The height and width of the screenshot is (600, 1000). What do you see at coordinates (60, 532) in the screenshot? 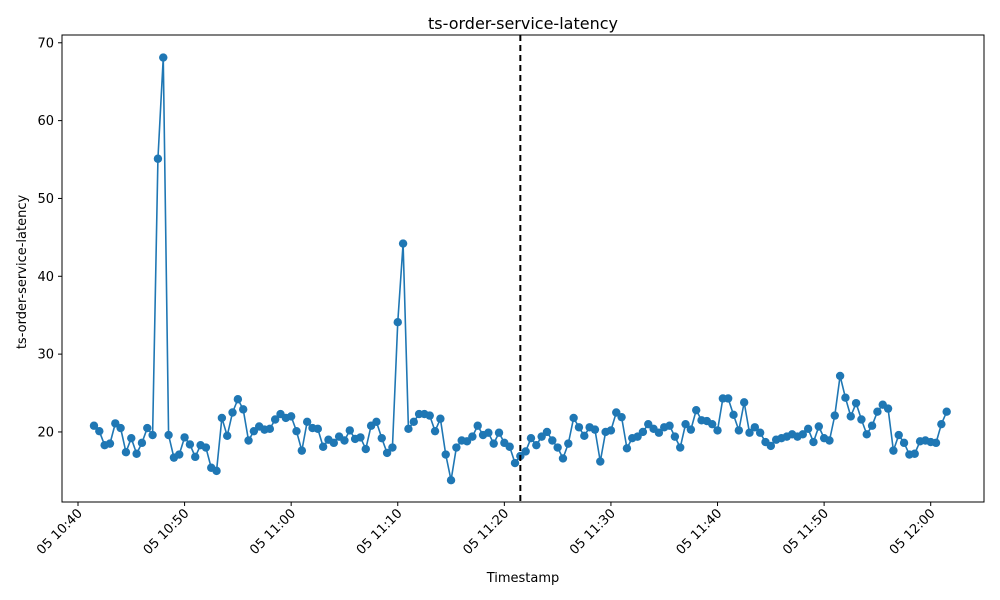
I see `x-tick-label: 05 10:40` at bounding box center [60, 532].